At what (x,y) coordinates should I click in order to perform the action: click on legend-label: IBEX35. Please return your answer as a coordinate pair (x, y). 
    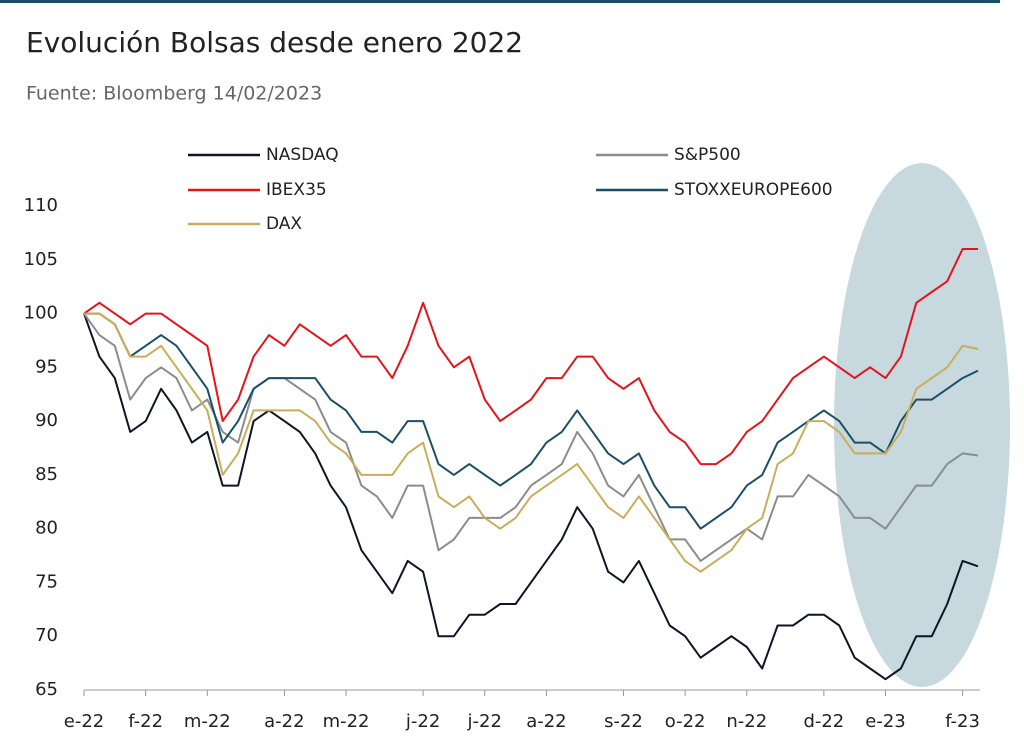
    Looking at the image, I should click on (296, 190).